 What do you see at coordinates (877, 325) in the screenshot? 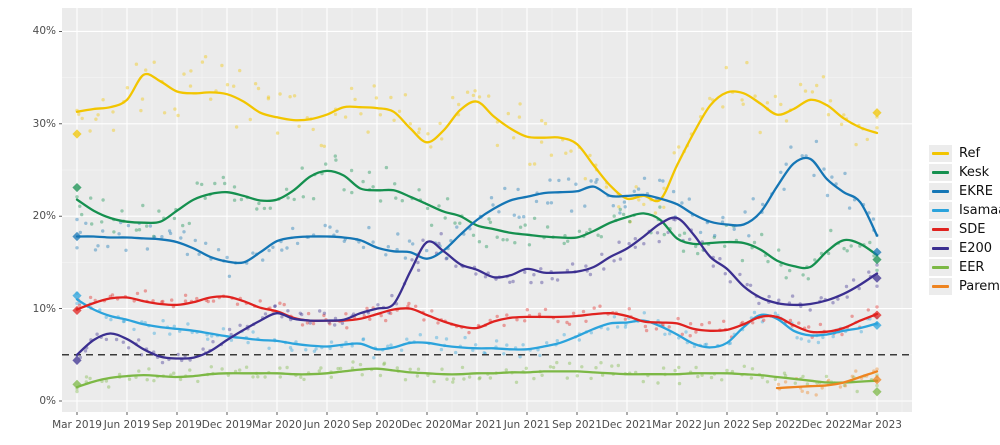
I see `election-marker-isamaa` at bounding box center [877, 325].